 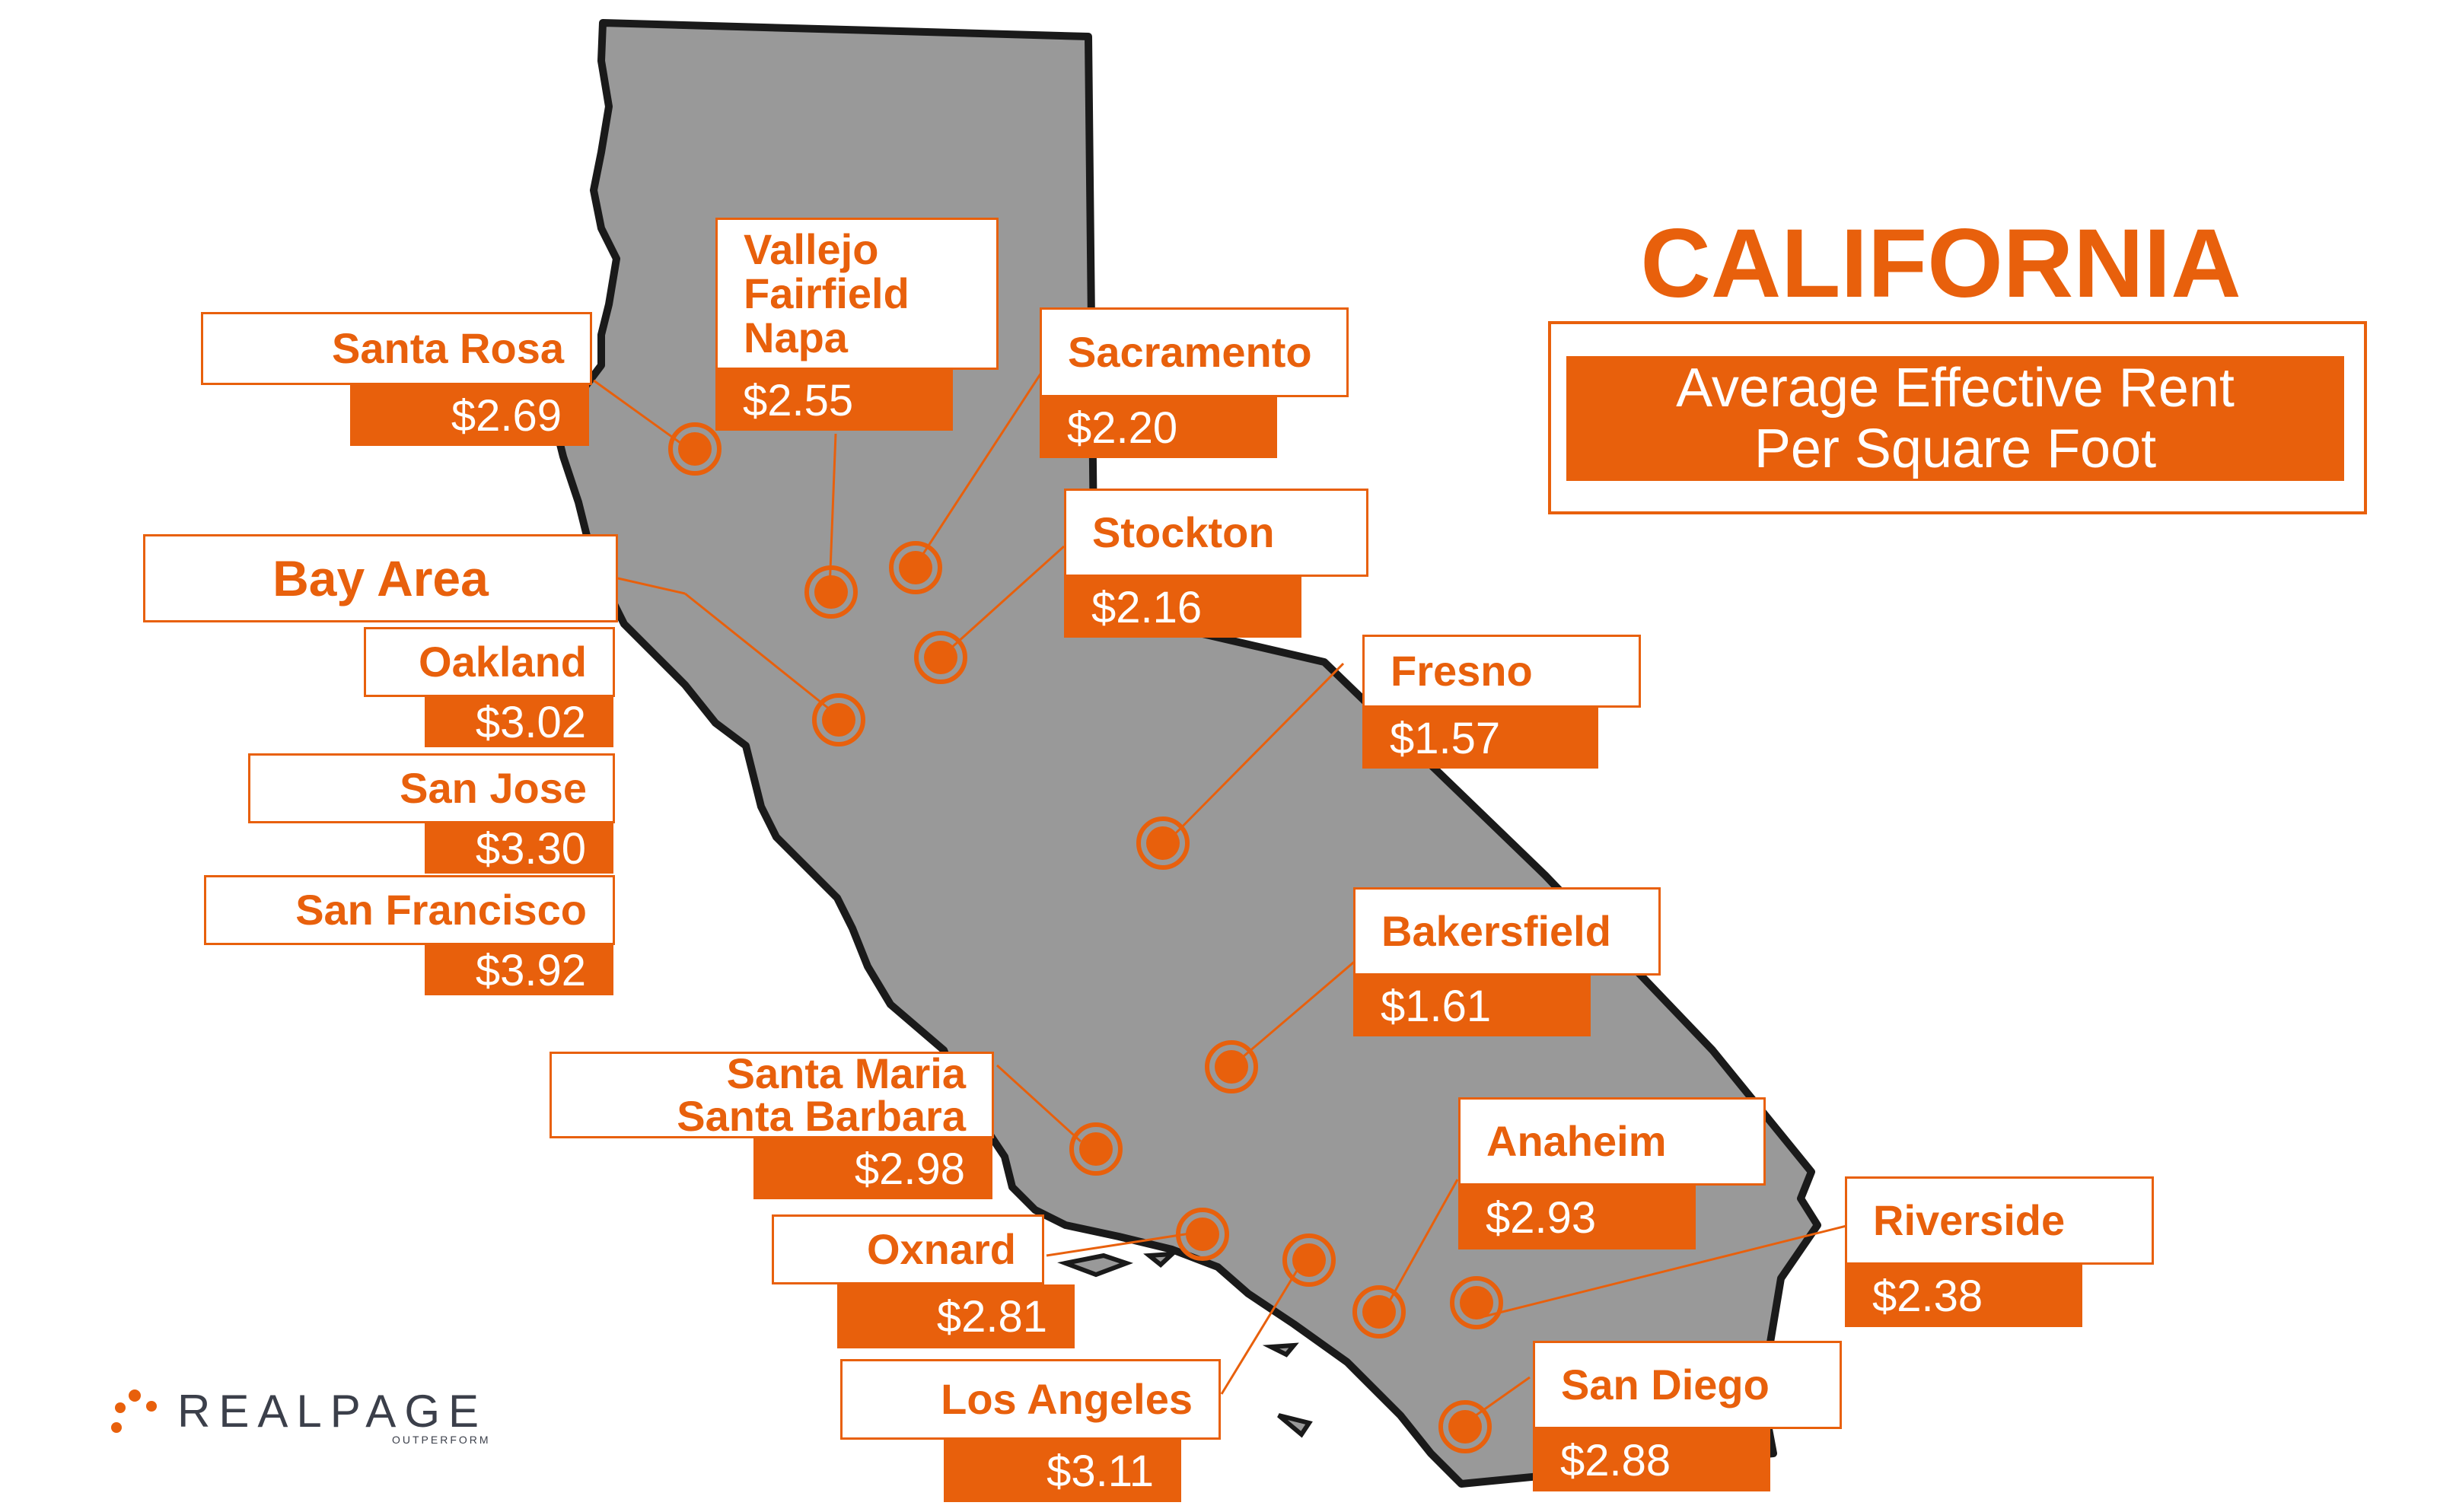 What do you see at coordinates (1652, 1460) in the screenshot?
I see `san-diego-rent: $2.88` at bounding box center [1652, 1460].